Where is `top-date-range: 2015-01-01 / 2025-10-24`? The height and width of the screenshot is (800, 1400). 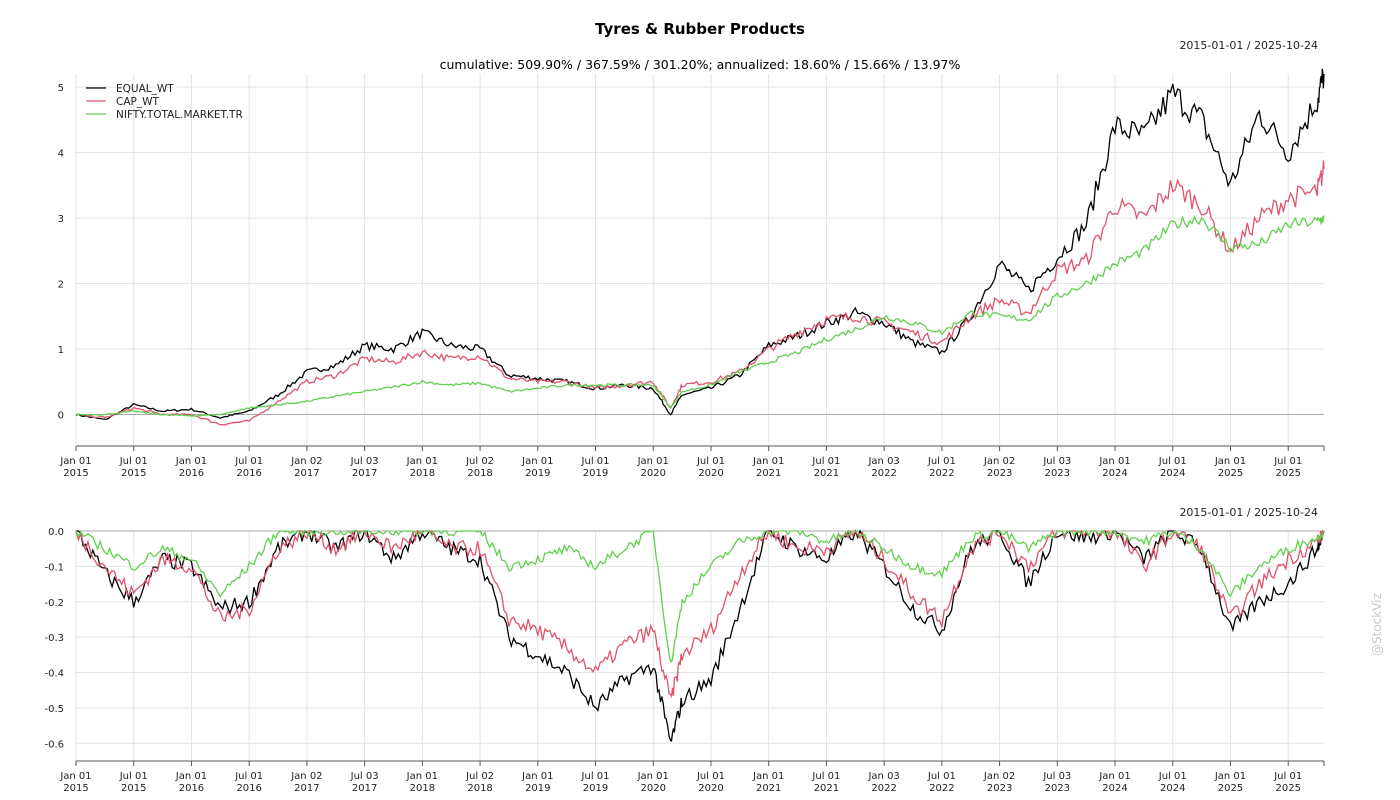
top-date-range: 2015-01-01 / 2025-10-24 is located at coordinates (1248, 45).